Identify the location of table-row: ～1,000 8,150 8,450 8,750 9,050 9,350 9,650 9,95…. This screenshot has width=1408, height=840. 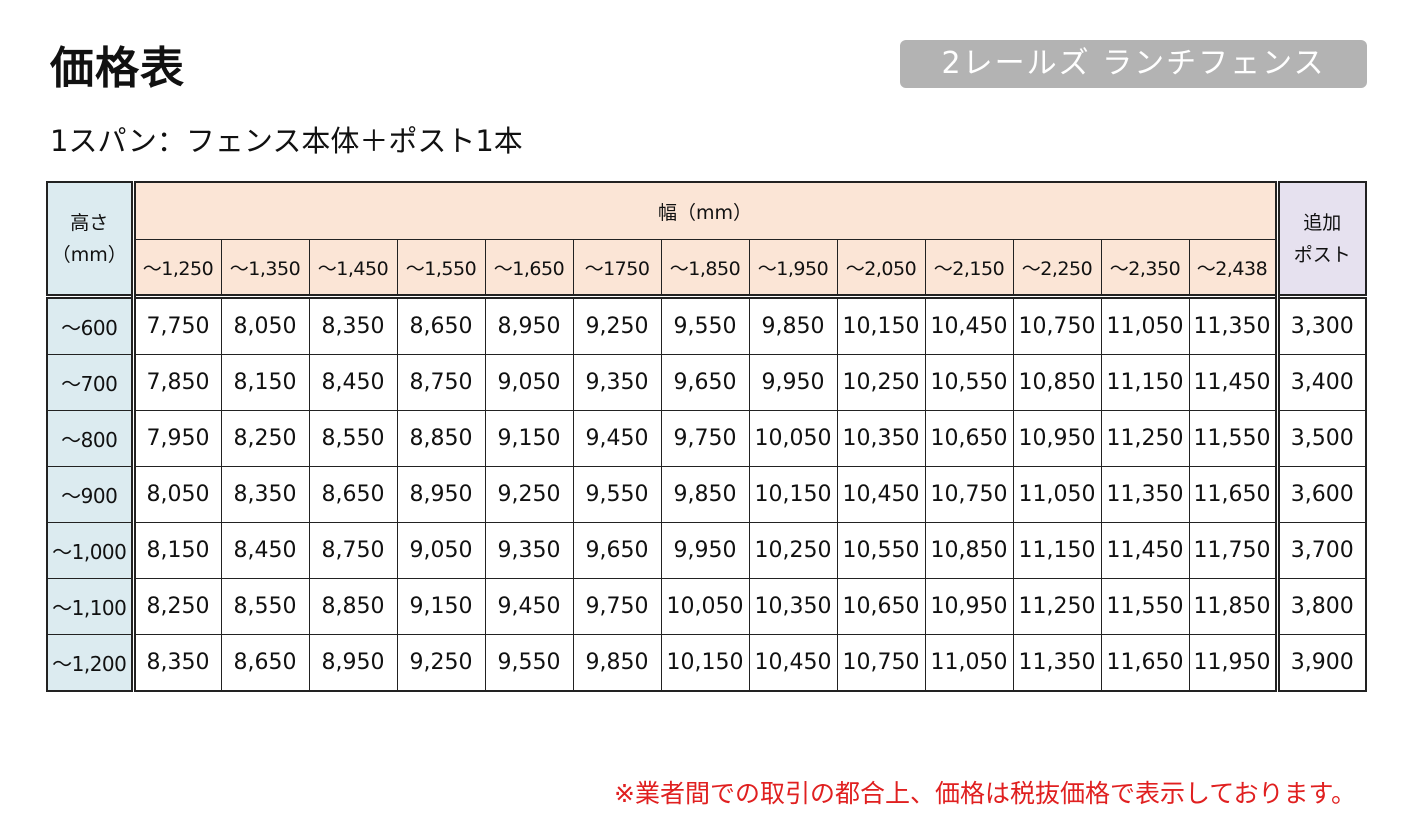
(706, 550).